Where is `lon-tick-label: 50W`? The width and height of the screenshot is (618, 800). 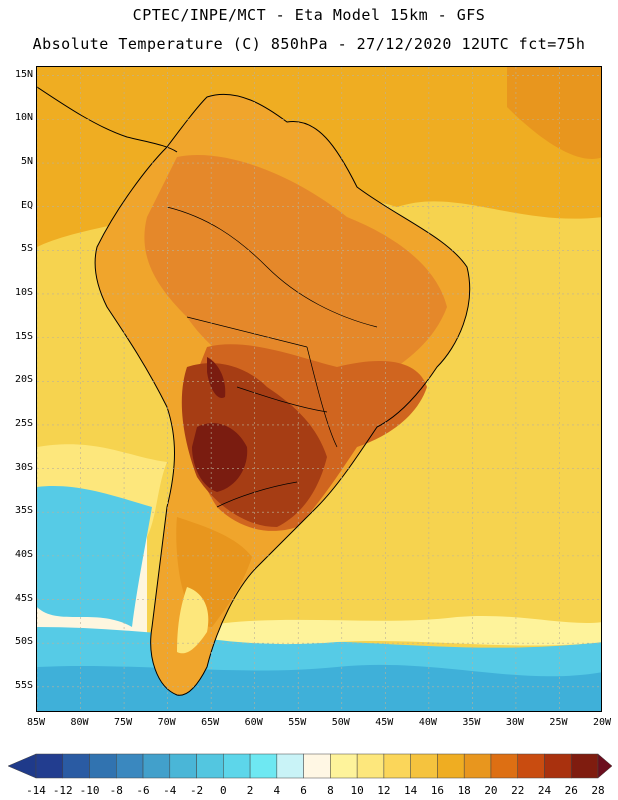
lon-tick-label: 50W is located at coordinates (340, 722).